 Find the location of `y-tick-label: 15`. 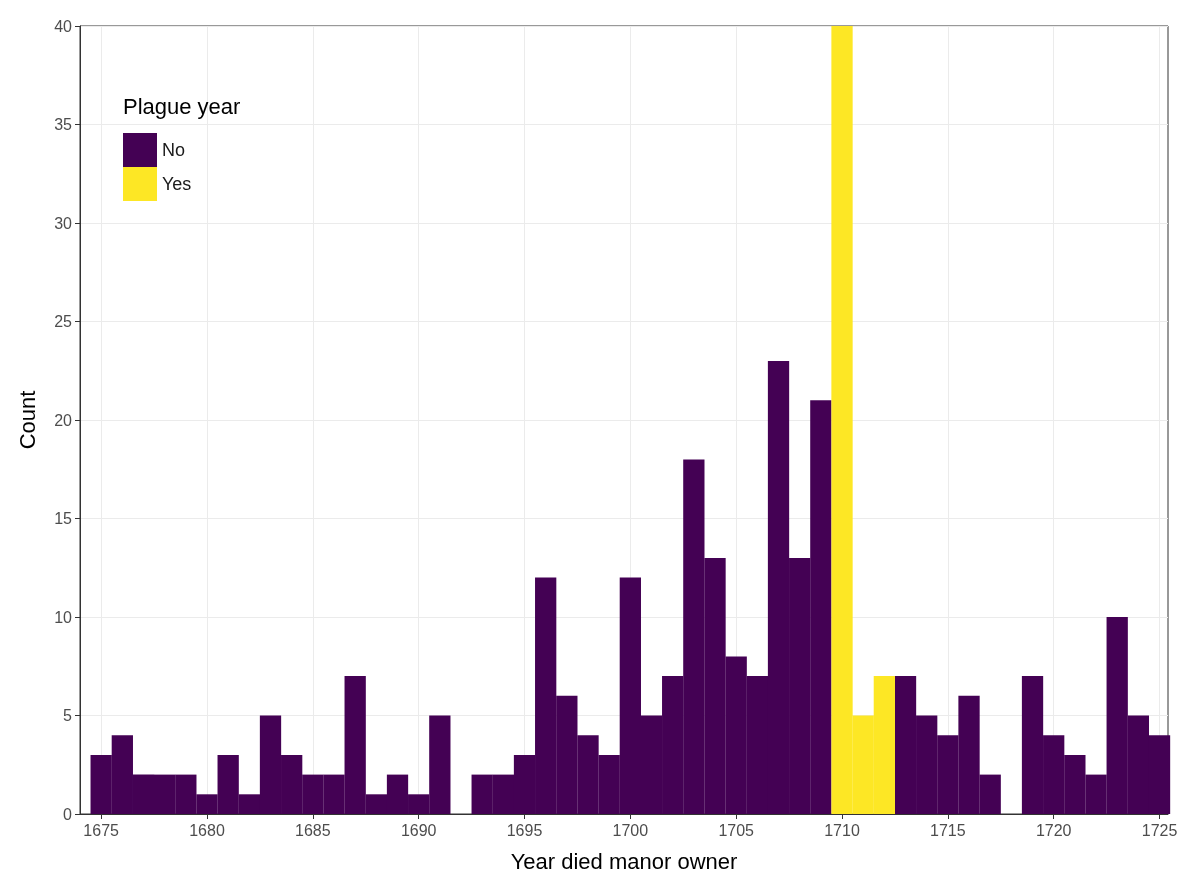

y-tick-label: 15 is located at coordinates (63, 518).